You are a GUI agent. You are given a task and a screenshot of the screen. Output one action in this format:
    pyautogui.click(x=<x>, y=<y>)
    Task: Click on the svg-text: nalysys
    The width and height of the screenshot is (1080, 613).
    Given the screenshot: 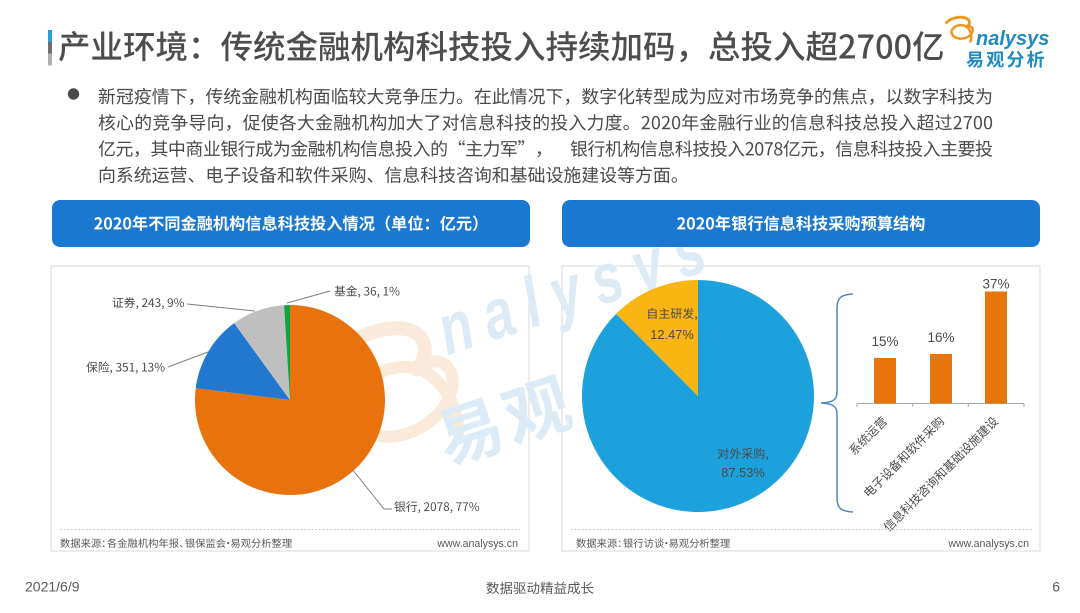 What is the action you would take?
    pyautogui.click(x=1012, y=39)
    